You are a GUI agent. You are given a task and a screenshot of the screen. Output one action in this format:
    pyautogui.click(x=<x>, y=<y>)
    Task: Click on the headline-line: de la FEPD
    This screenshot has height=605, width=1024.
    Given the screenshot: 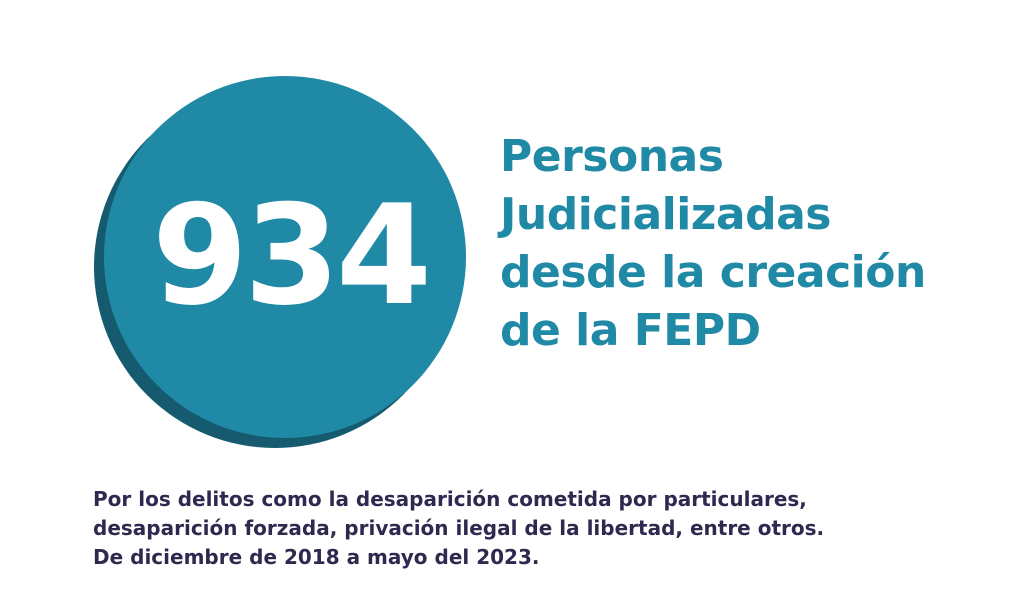 What is the action you would take?
    pyautogui.click(x=630, y=330)
    